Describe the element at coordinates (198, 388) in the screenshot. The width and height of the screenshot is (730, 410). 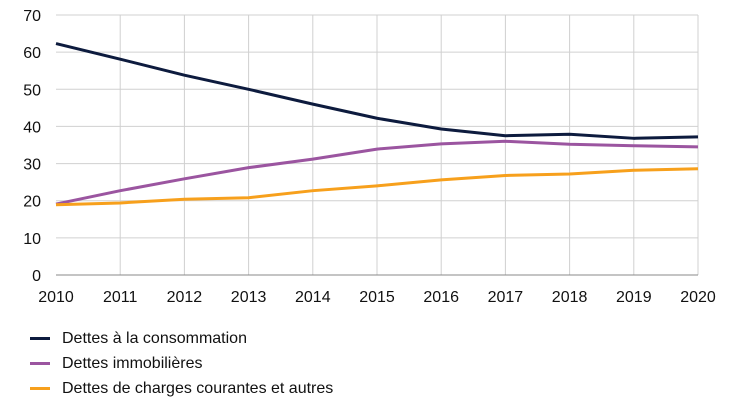
I see `legend-label: Dettes de charges courantes et autres` at that location.